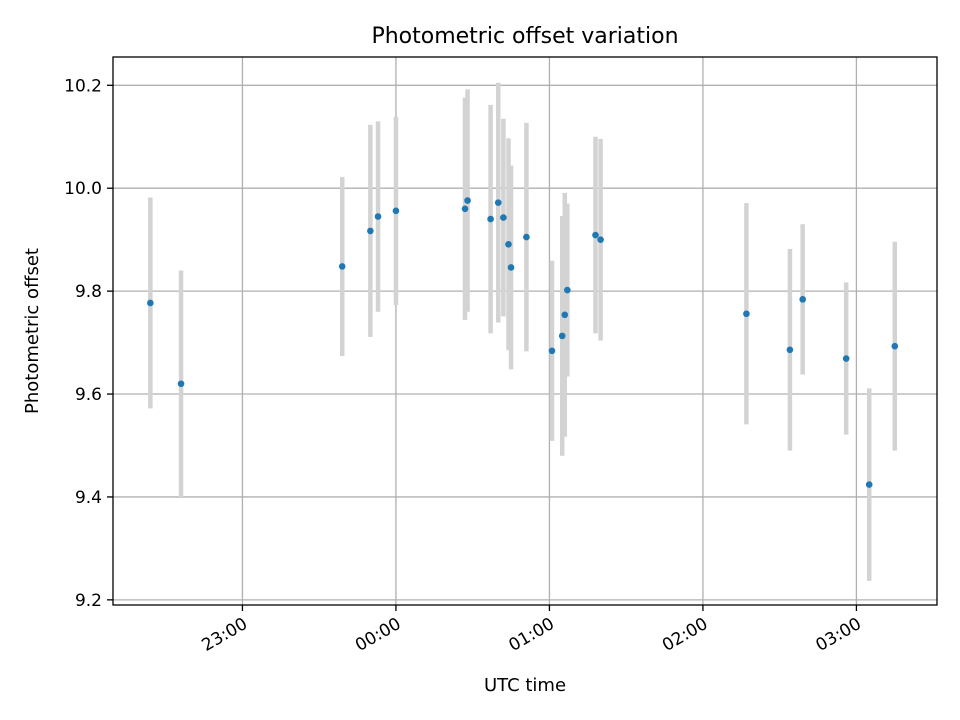 This screenshot has width=960, height=720. I want to click on y-tick-label: 9.6, so click(88, 395).